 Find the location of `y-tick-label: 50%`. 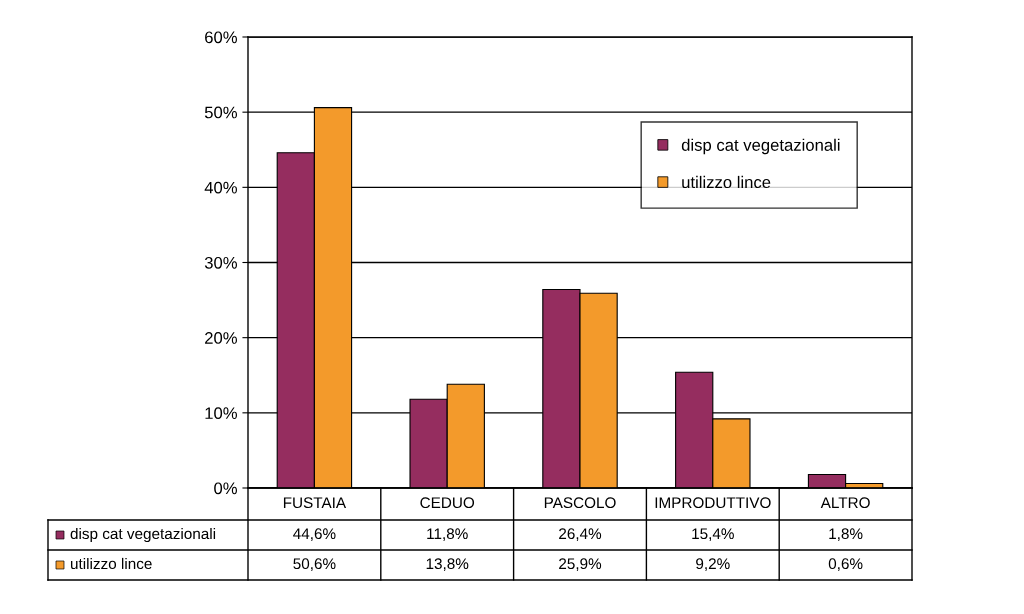

y-tick-label: 50% is located at coordinates (220, 112).